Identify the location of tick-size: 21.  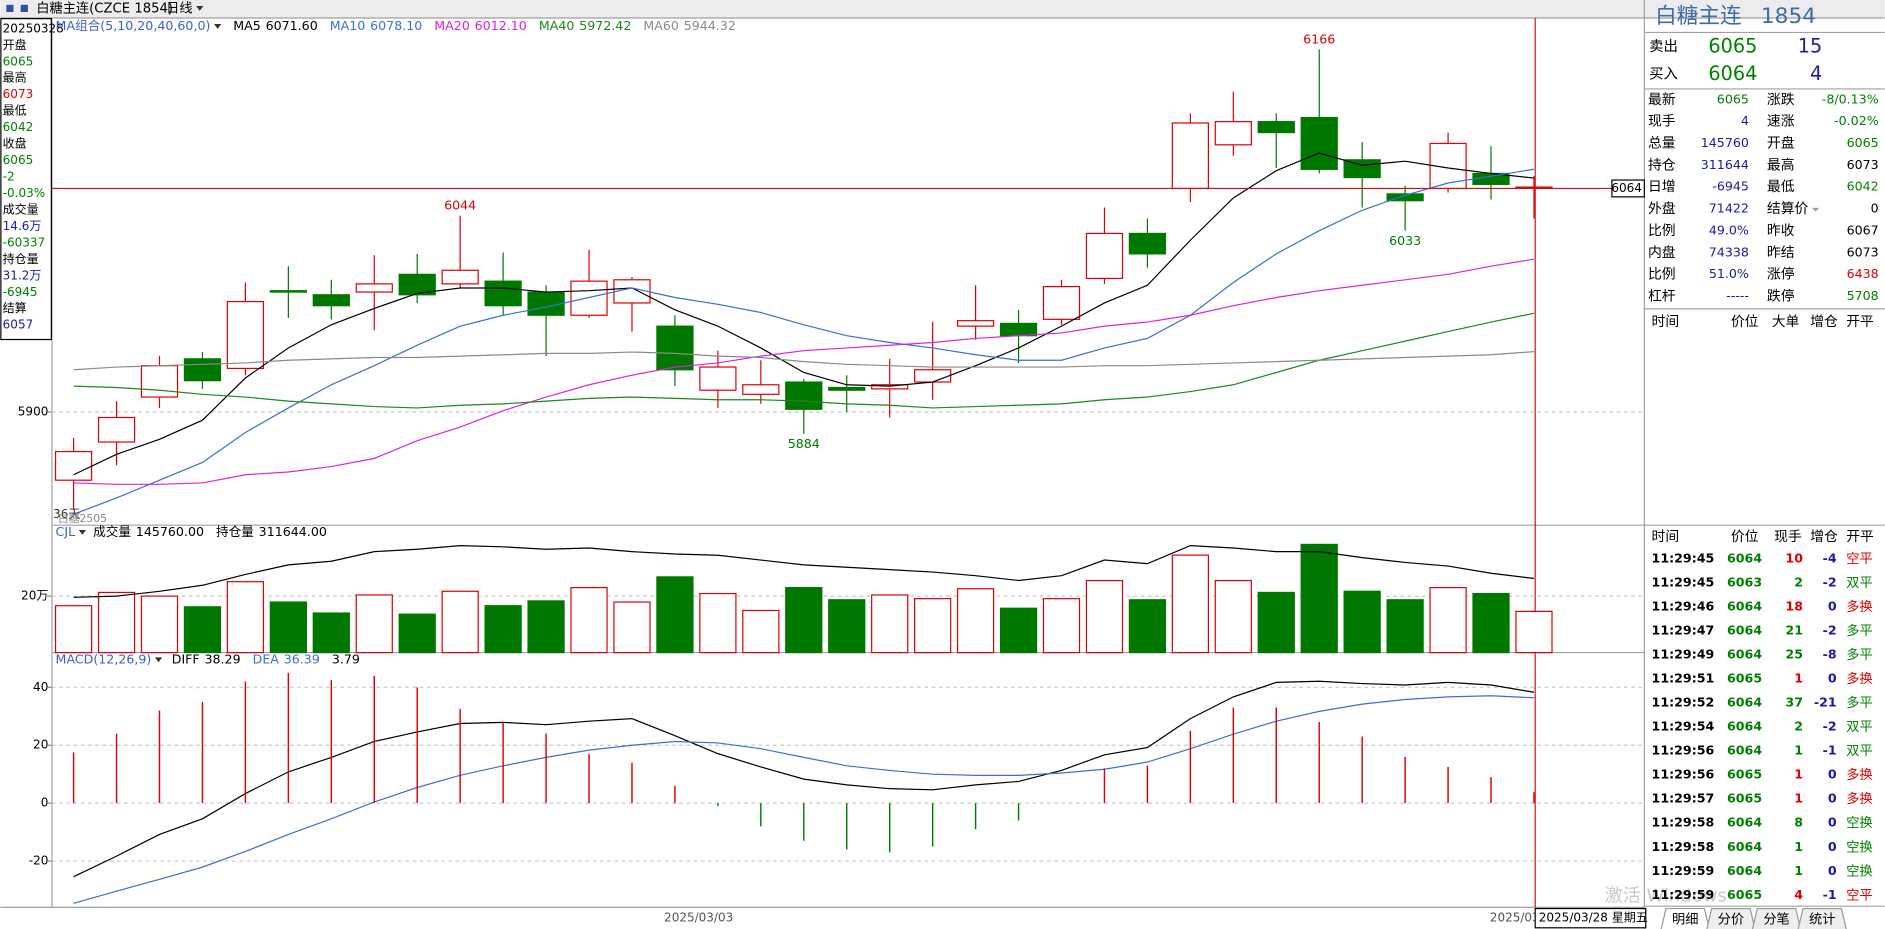
(1794, 629).